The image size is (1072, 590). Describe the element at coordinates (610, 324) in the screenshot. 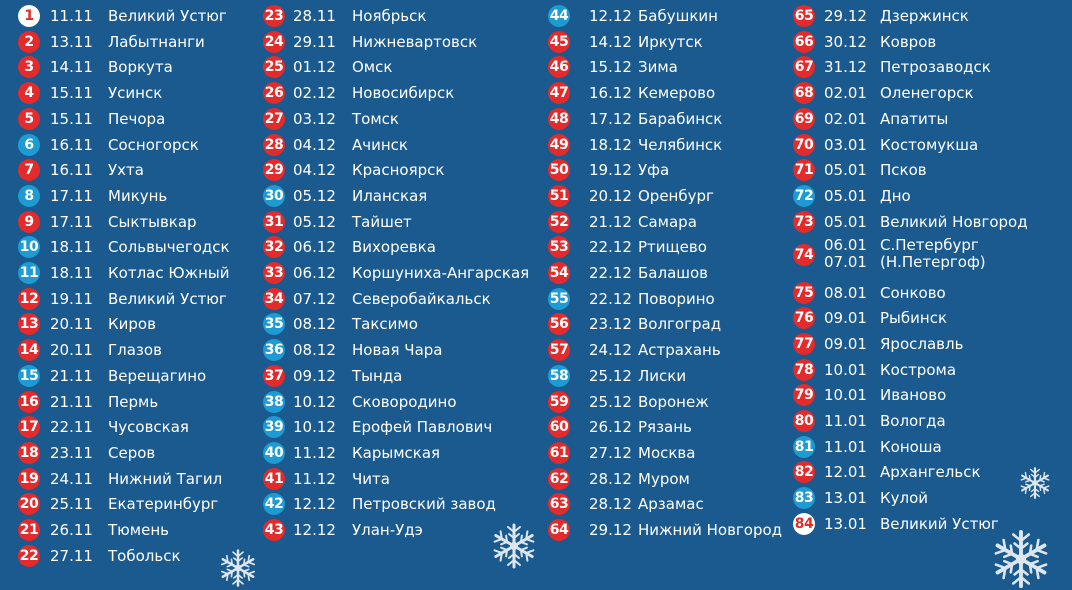

I see `stop-date: 23.12` at that location.